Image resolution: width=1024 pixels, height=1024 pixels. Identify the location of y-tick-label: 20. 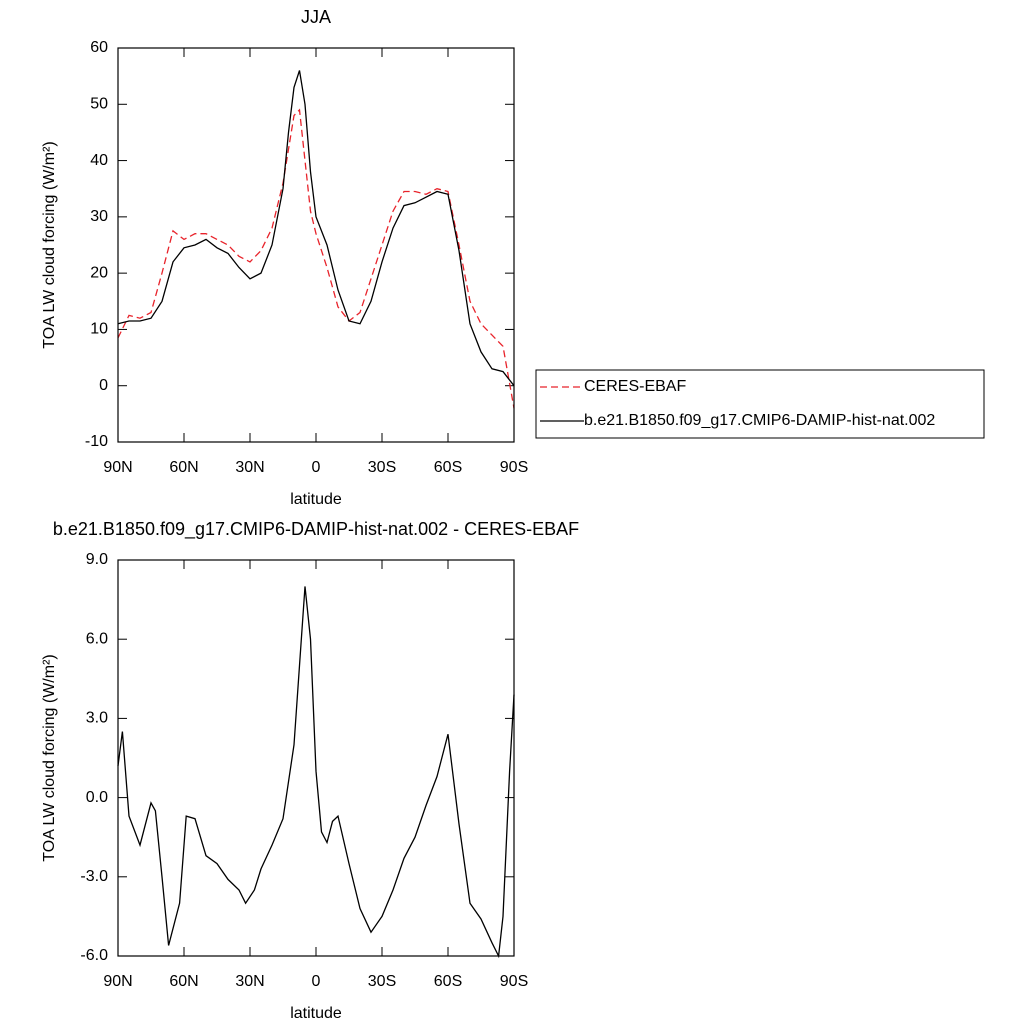
(99, 272).